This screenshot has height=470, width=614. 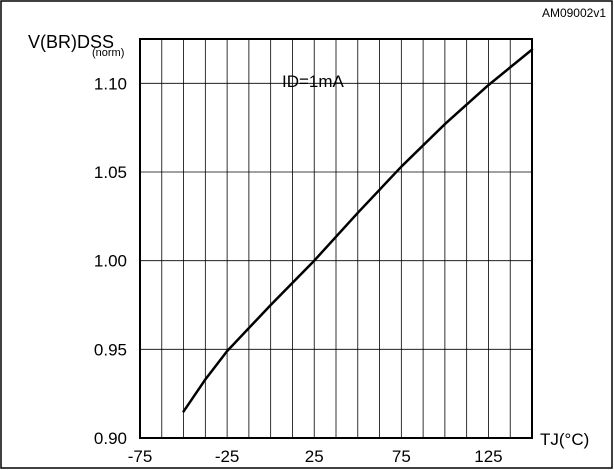 What do you see at coordinates (574, 13) in the screenshot?
I see `figure-id: AM09002v1` at bounding box center [574, 13].